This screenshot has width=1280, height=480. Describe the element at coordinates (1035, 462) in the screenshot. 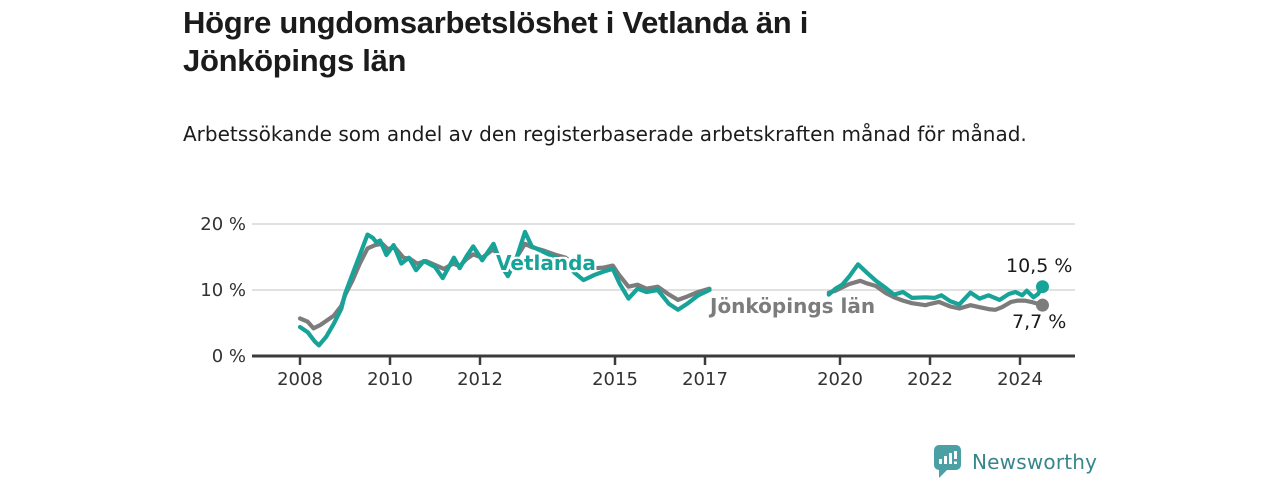

I see `newsworthy-logo-text: Newsworthy` at that location.